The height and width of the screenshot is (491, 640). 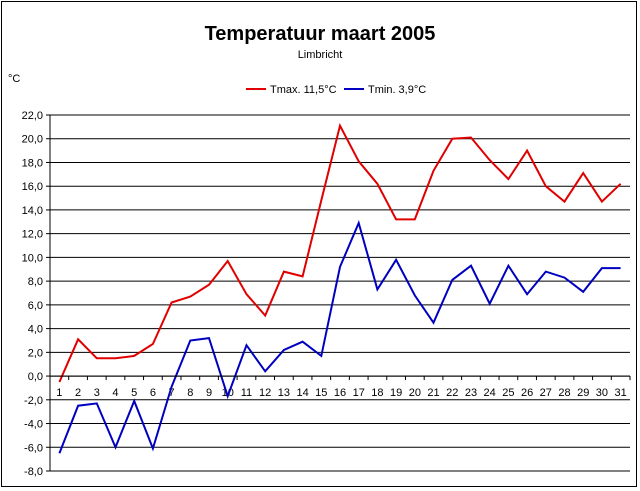 I want to click on x-tick-label: 23, so click(x=471, y=393).